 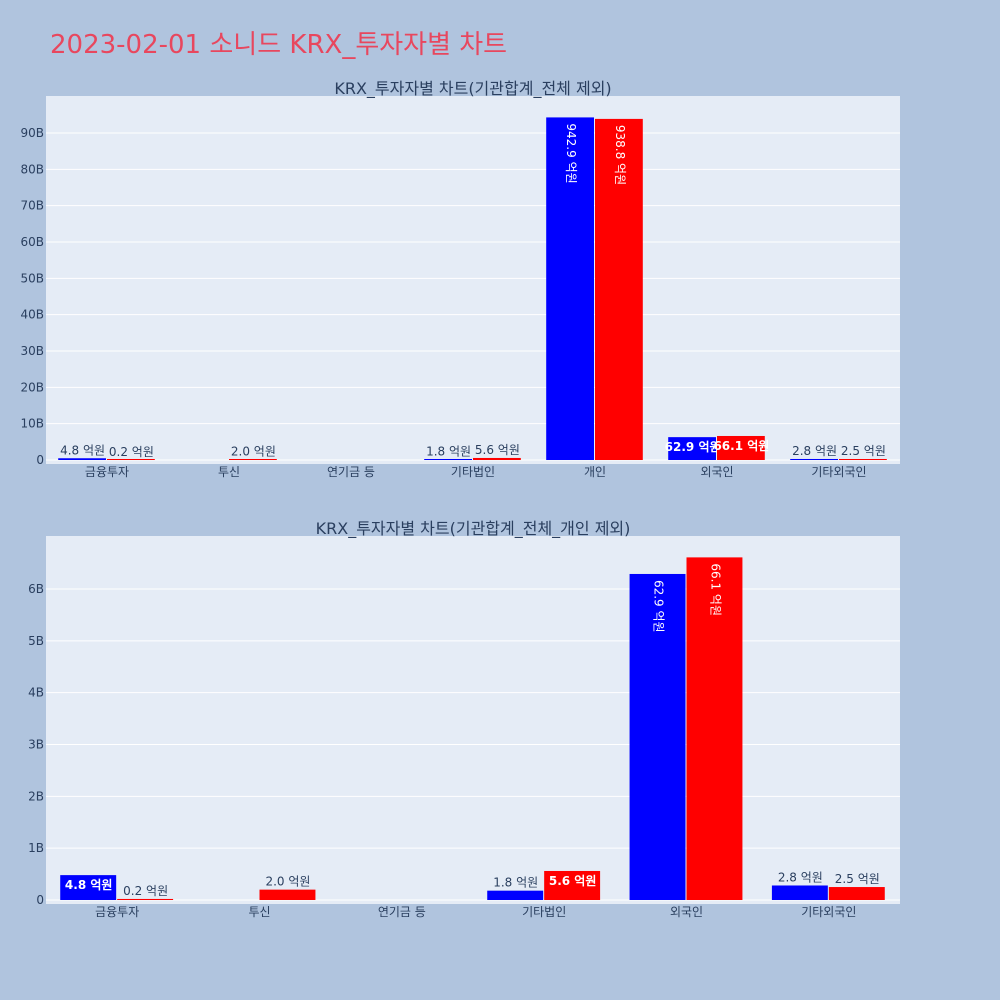 I want to click on chart-title: KRX_투자자별 차트(기관합계_전체 제외), so click(x=472, y=89).